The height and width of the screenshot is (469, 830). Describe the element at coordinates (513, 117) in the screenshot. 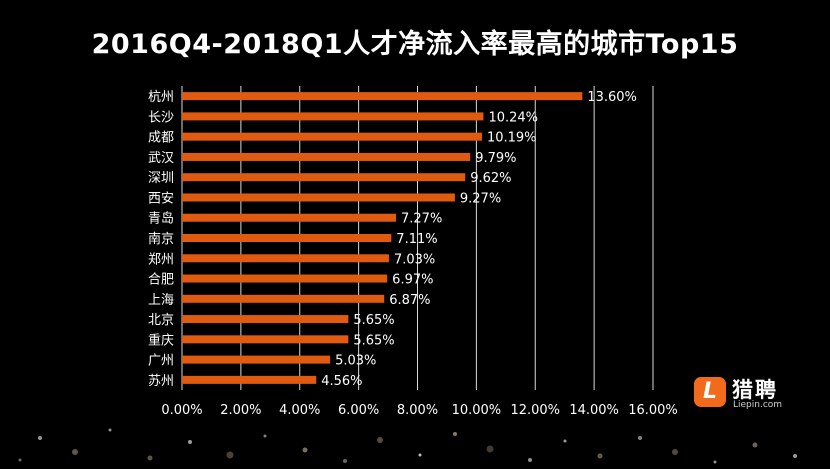

I see `value-label: 10.24%` at that location.